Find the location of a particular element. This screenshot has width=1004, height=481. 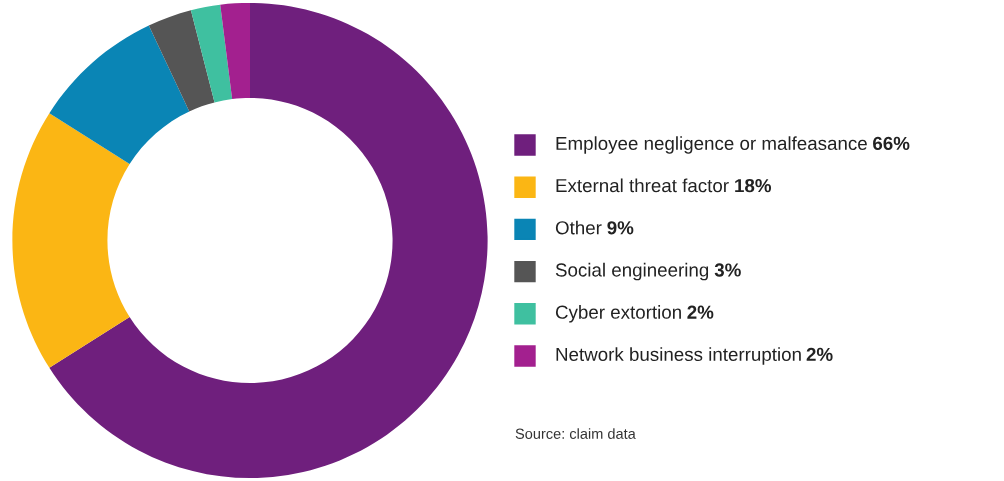

legend-label: Other is located at coordinates (578, 227).